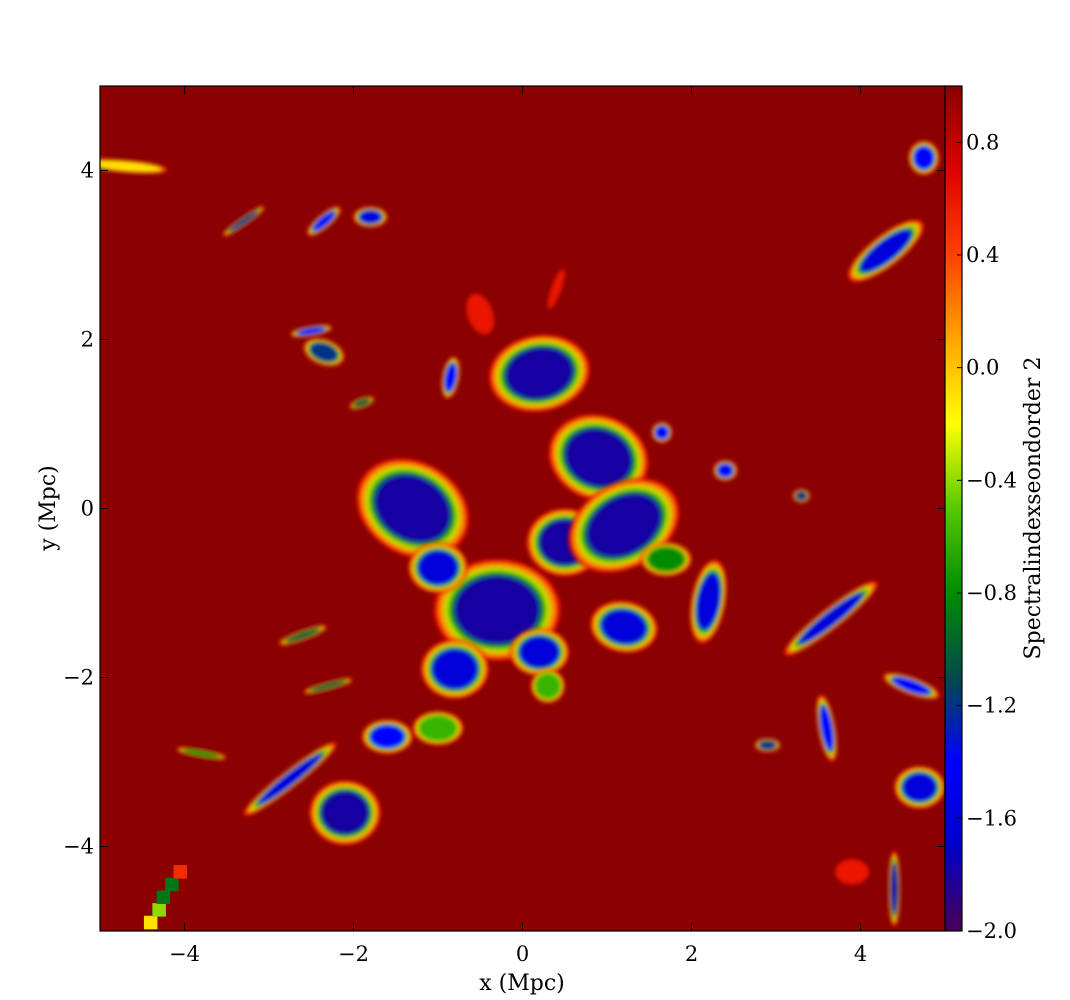  What do you see at coordinates (991, 818) in the screenshot?
I see `colorbar-tick-label: −1.6` at bounding box center [991, 818].